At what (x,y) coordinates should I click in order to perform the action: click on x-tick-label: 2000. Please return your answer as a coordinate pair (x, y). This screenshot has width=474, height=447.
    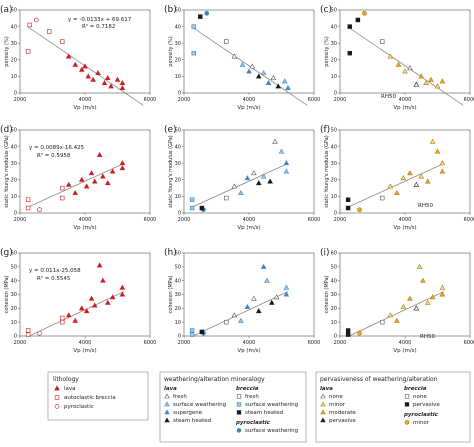
    Looking at the image, I should click on (184, 343).